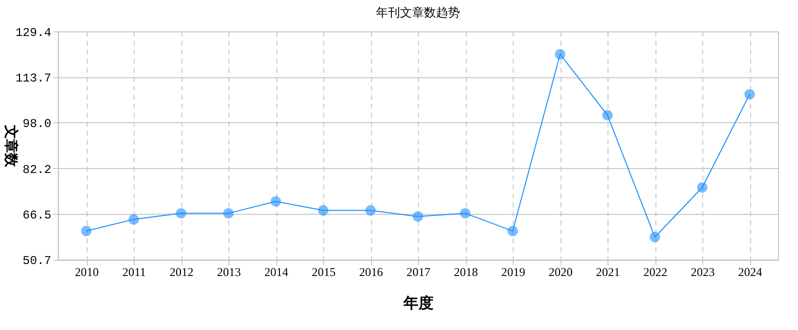 This screenshot has height=330, width=798. What do you see at coordinates (655, 272) in the screenshot?
I see `x-tick-label: 2022` at bounding box center [655, 272].